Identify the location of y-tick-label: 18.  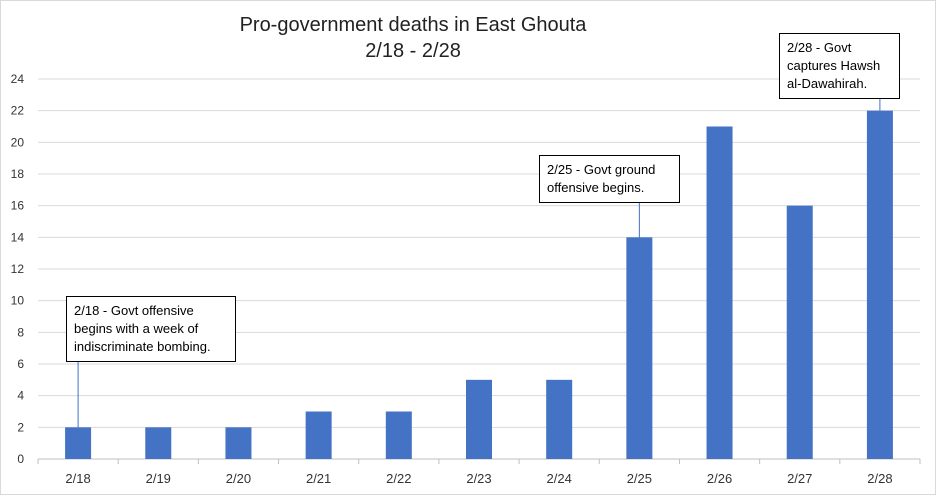
(18, 174).